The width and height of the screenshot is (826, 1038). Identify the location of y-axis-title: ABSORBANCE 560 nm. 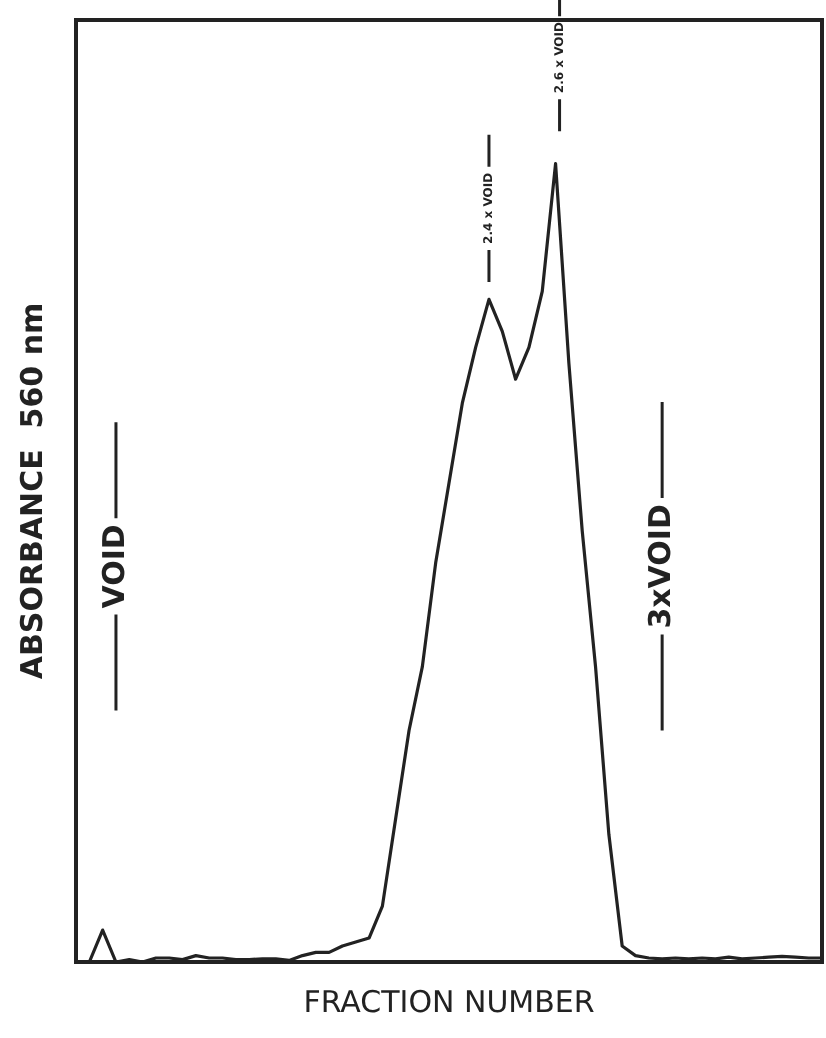
(31, 491).